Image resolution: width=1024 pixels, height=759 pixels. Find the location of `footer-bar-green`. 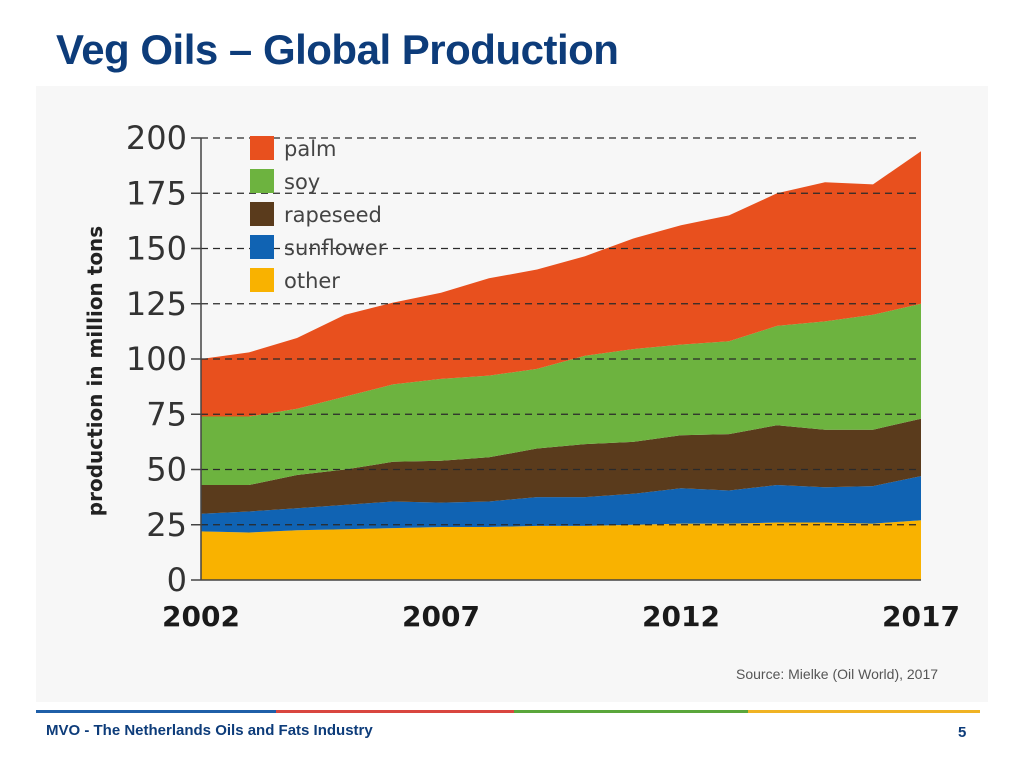

footer-bar-green is located at coordinates (631, 711).